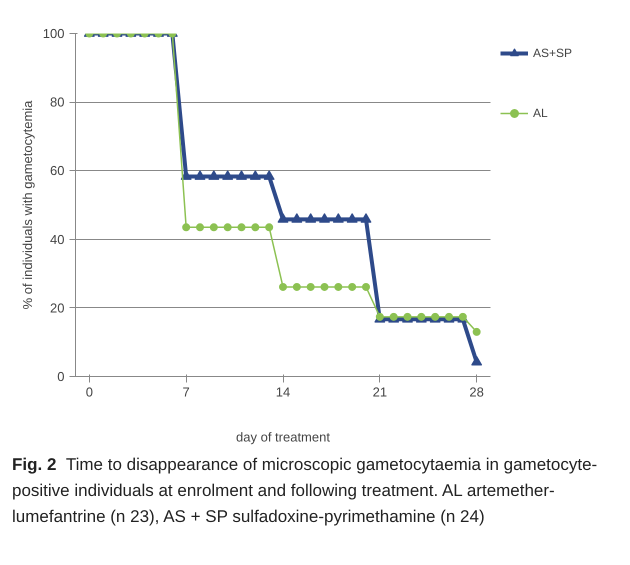 The width and height of the screenshot is (630, 565). What do you see at coordinates (541, 113) in the screenshot?
I see `legend-label: AL` at bounding box center [541, 113].